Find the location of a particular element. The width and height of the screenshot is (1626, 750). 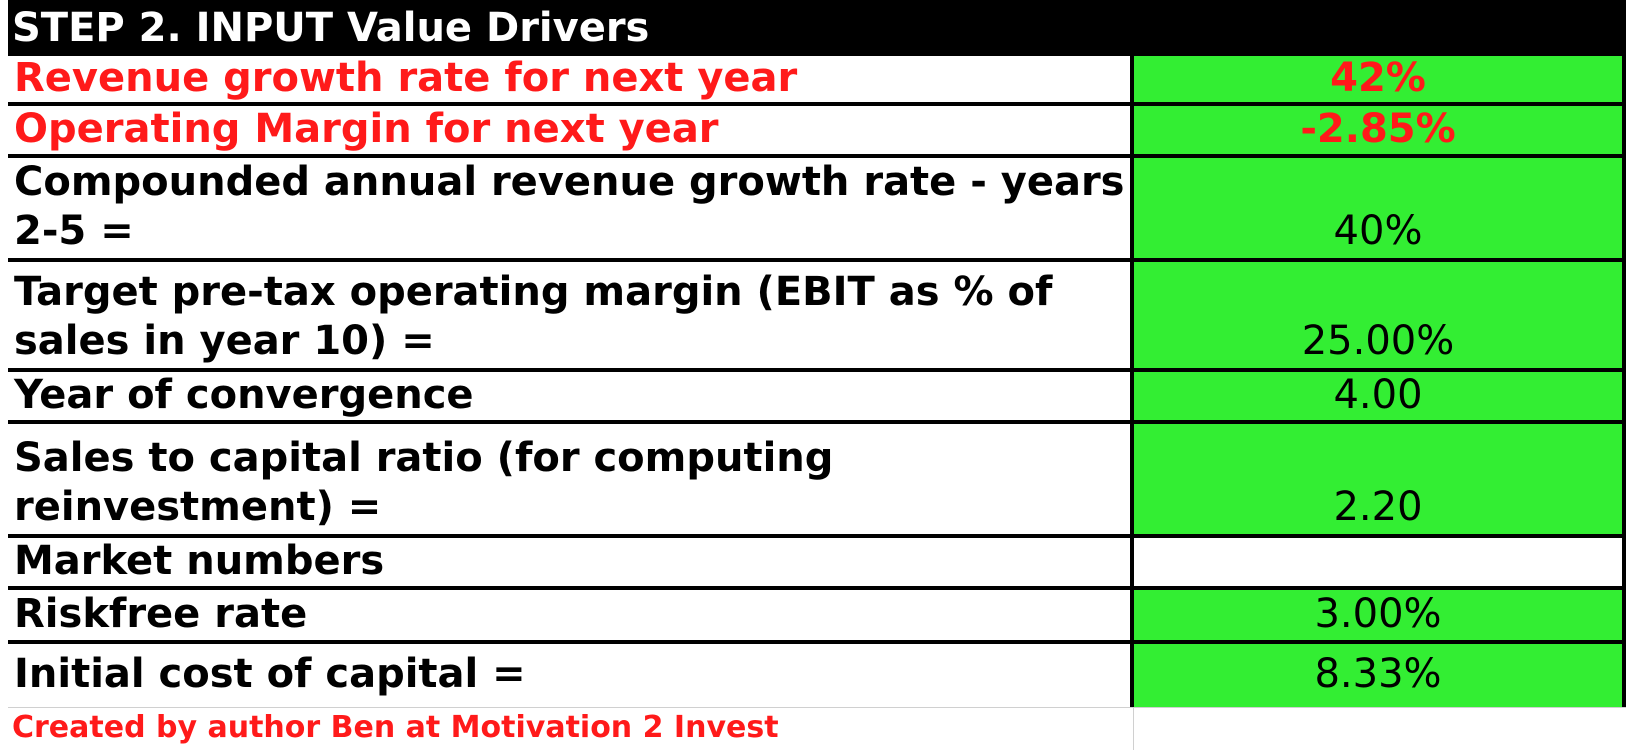

row-label: Operating Margin for next year is located at coordinates (571, 130).